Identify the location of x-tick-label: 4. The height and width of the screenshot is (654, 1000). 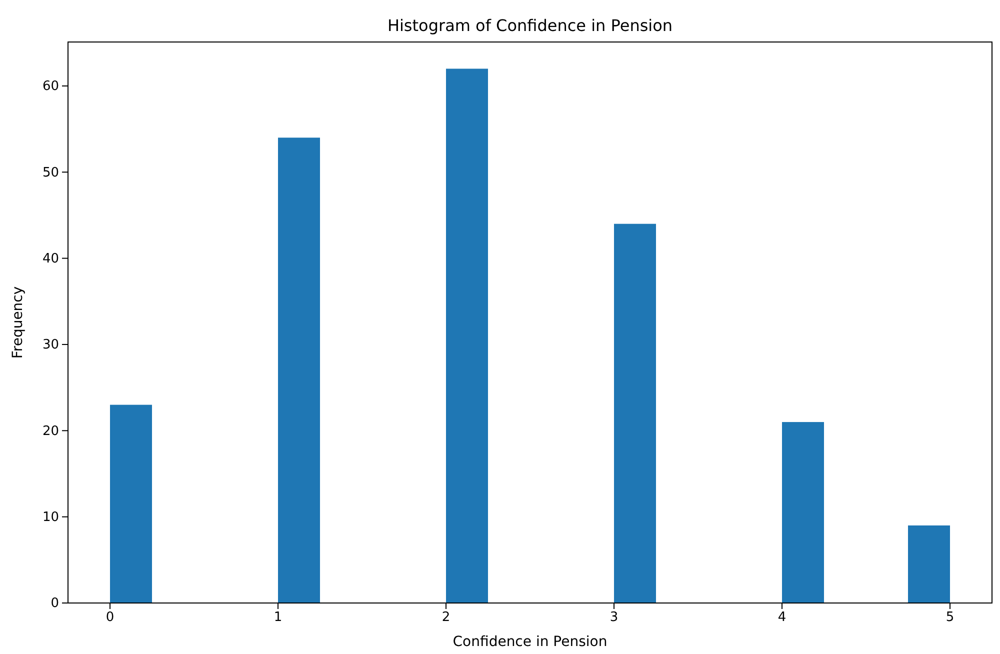
(782, 618).